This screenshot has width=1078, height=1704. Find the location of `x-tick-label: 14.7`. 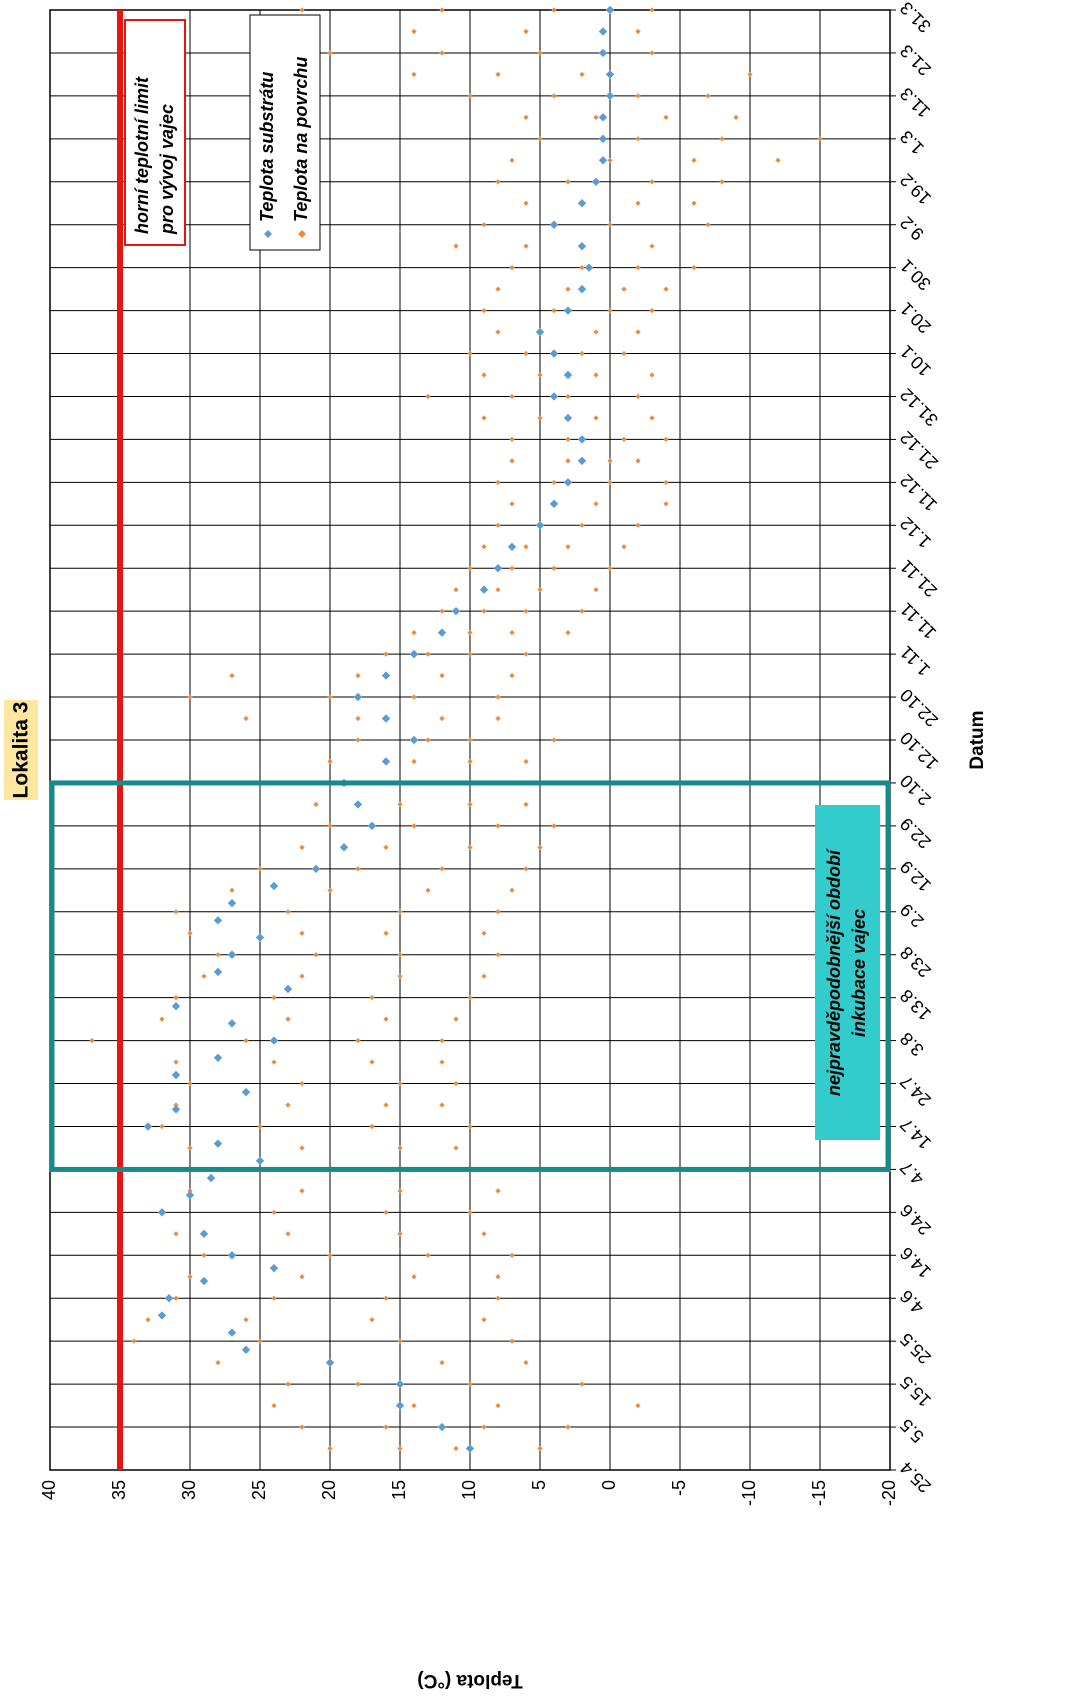

x-tick-label: 14.7 is located at coordinates (915, 1133).